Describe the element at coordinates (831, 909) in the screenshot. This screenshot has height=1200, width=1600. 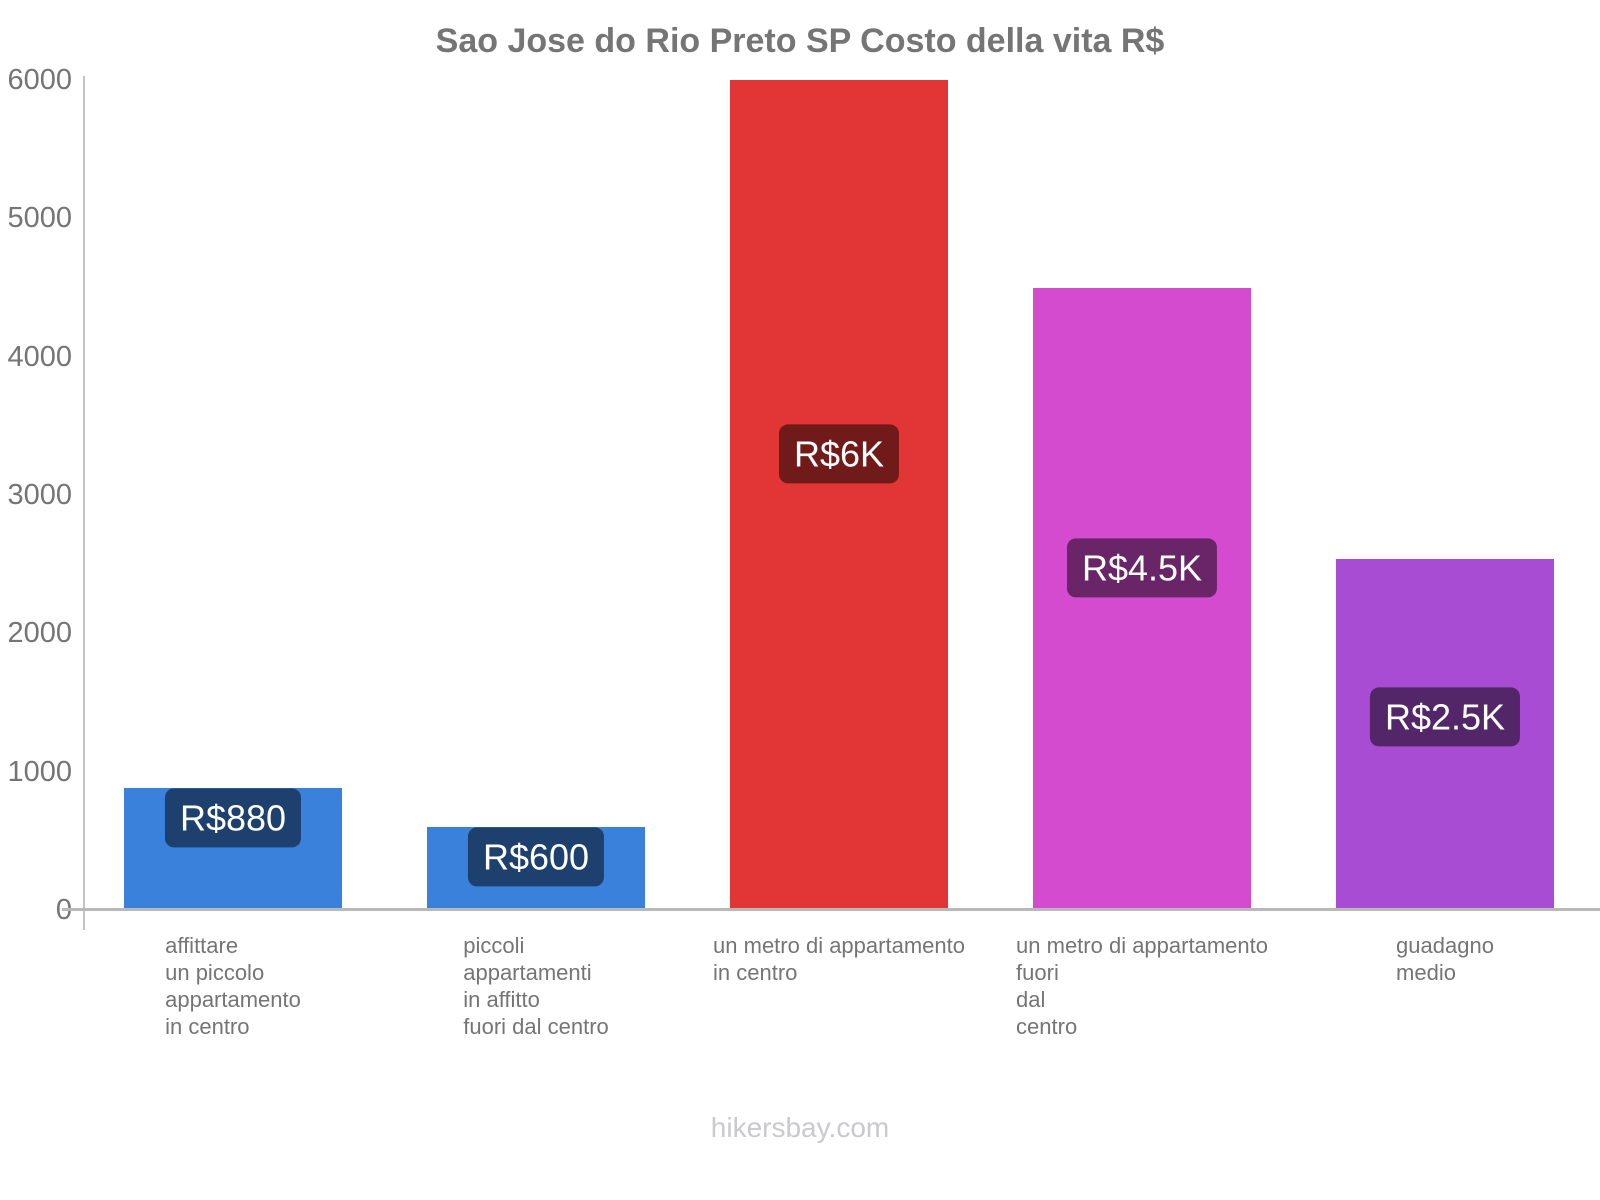
I see `x-axis-line` at that location.